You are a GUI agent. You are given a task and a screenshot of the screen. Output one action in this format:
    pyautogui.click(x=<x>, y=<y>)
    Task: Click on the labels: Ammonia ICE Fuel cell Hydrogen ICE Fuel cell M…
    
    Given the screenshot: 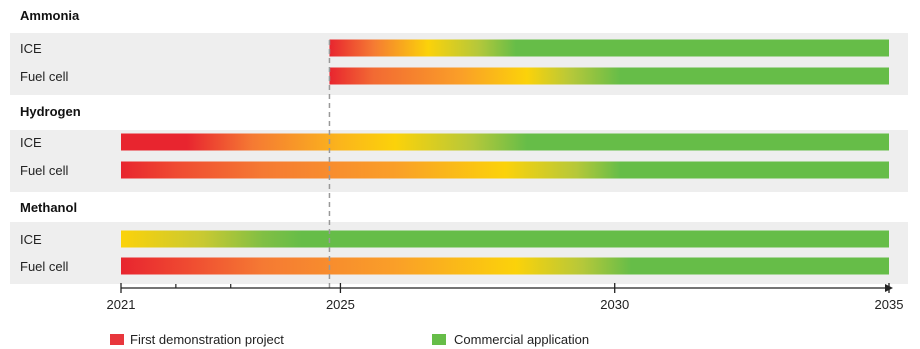 What is the action you would take?
    pyautogui.click(x=50, y=141)
    